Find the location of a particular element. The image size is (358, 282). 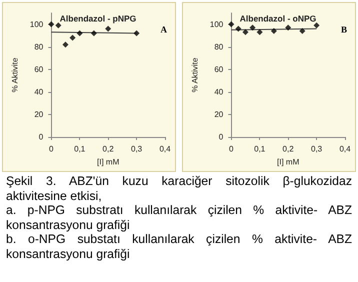

annotation: A is located at coordinates (164, 29).